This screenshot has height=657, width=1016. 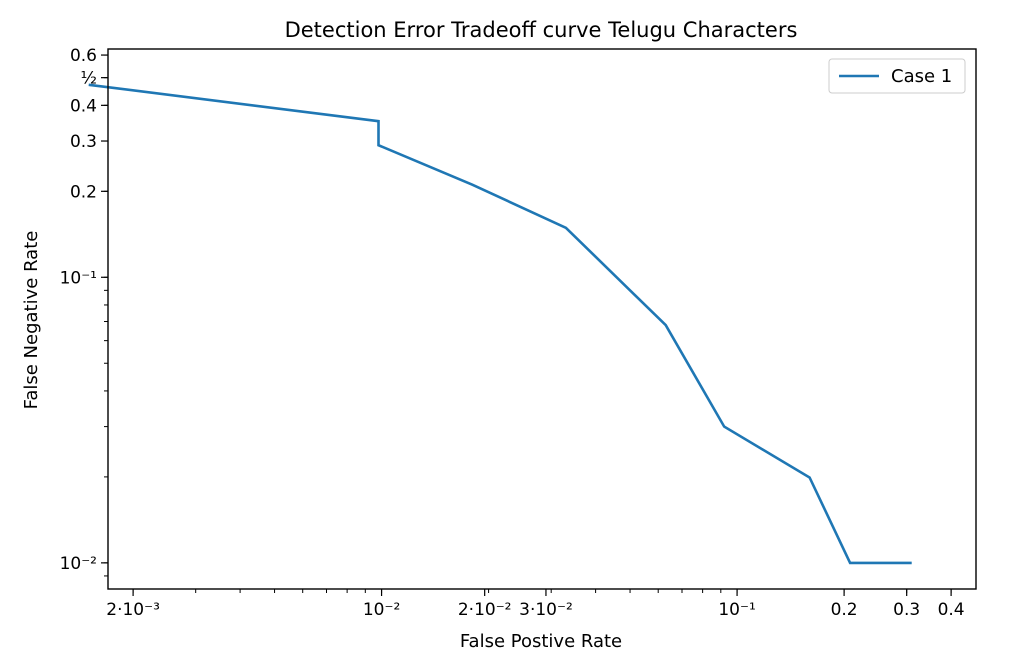 What do you see at coordinates (921, 76) in the screenshot?
I see `legend-label: Case 1` at bounding box center [921, 76].